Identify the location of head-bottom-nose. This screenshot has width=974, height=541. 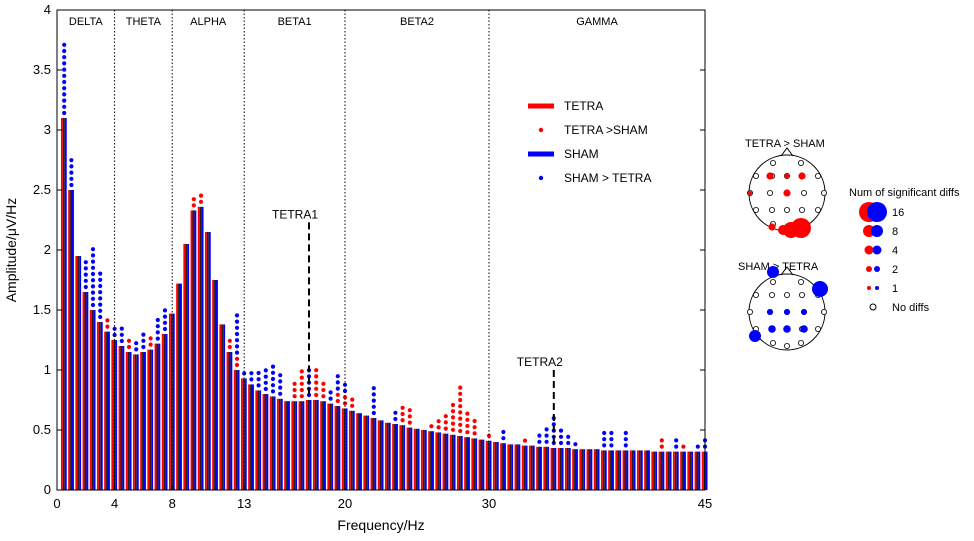
(787, 271).